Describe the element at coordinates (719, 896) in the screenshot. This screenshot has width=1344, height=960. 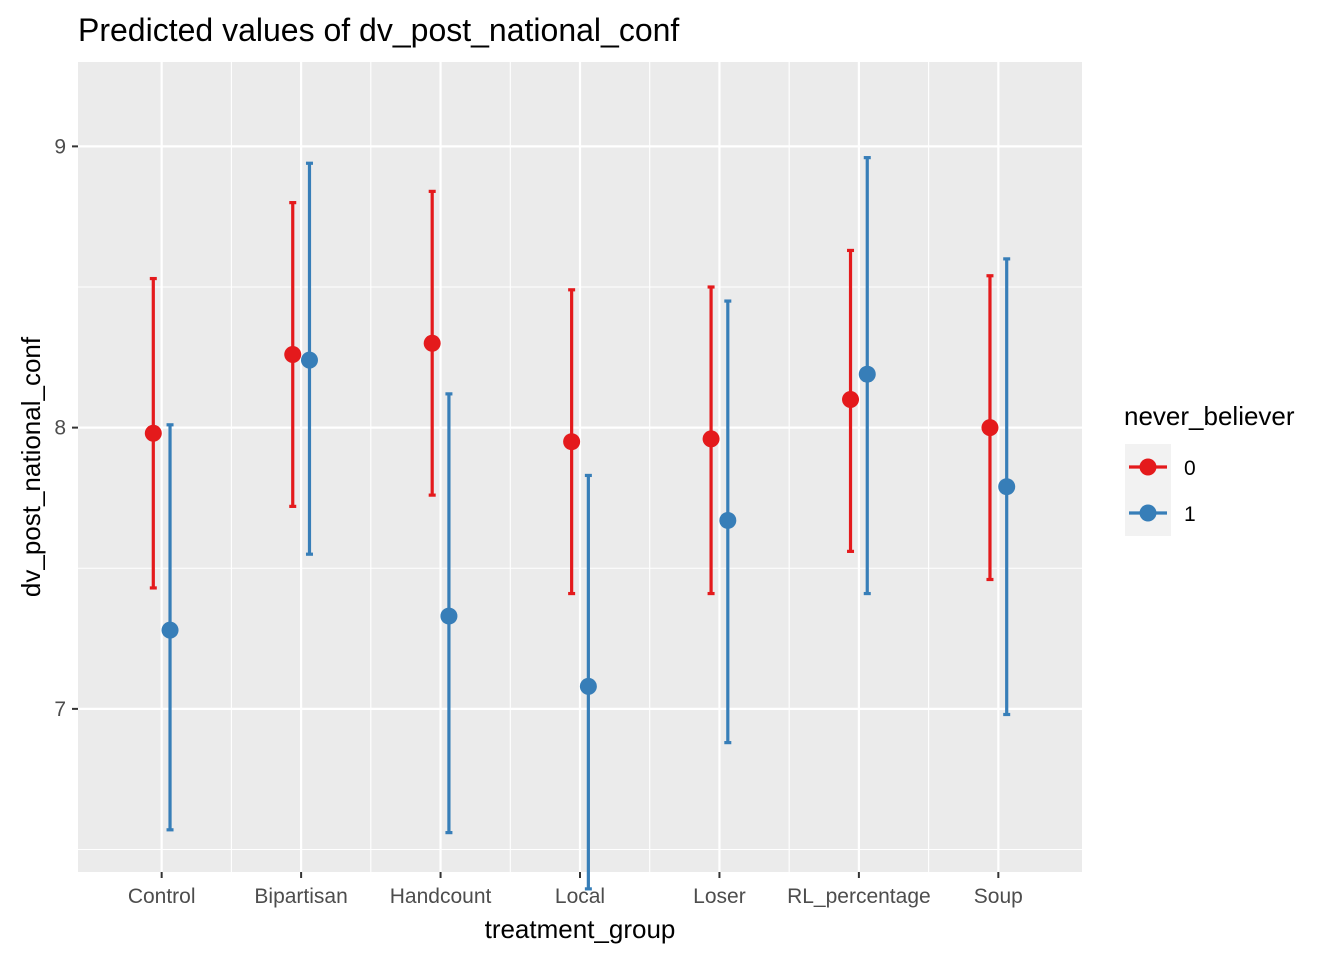
I see `x-tick-label: Loser` at that location.